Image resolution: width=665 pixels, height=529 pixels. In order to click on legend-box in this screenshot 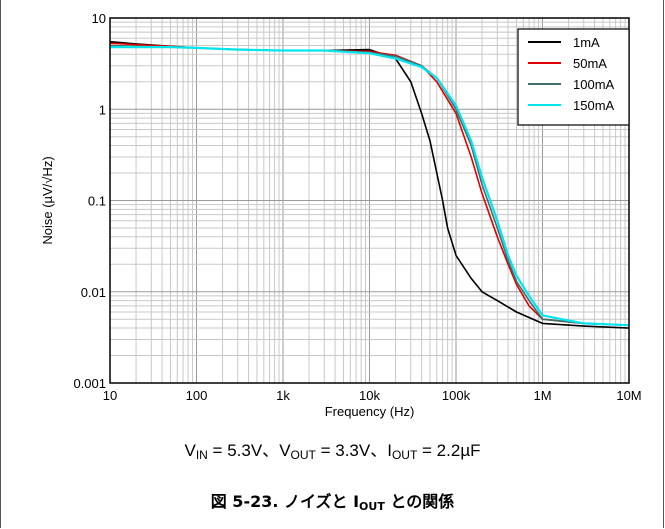, I will do `click(573, 77)`.